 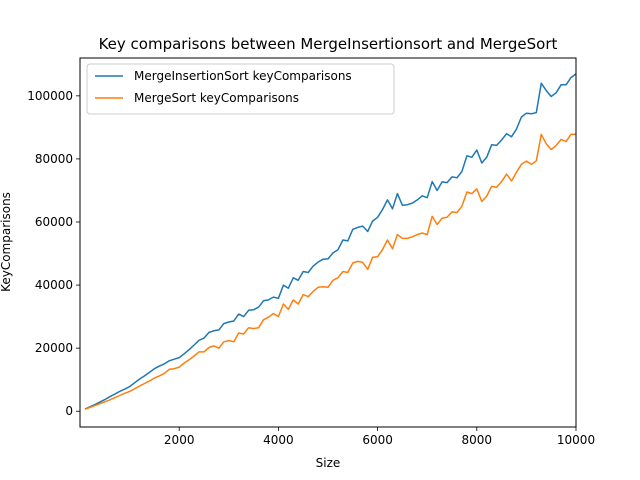 What do you see at coordinates (6, 242) in the screenshot?
I see `y-axis-label: KeyComparisons` at bounding box center [6, 242].